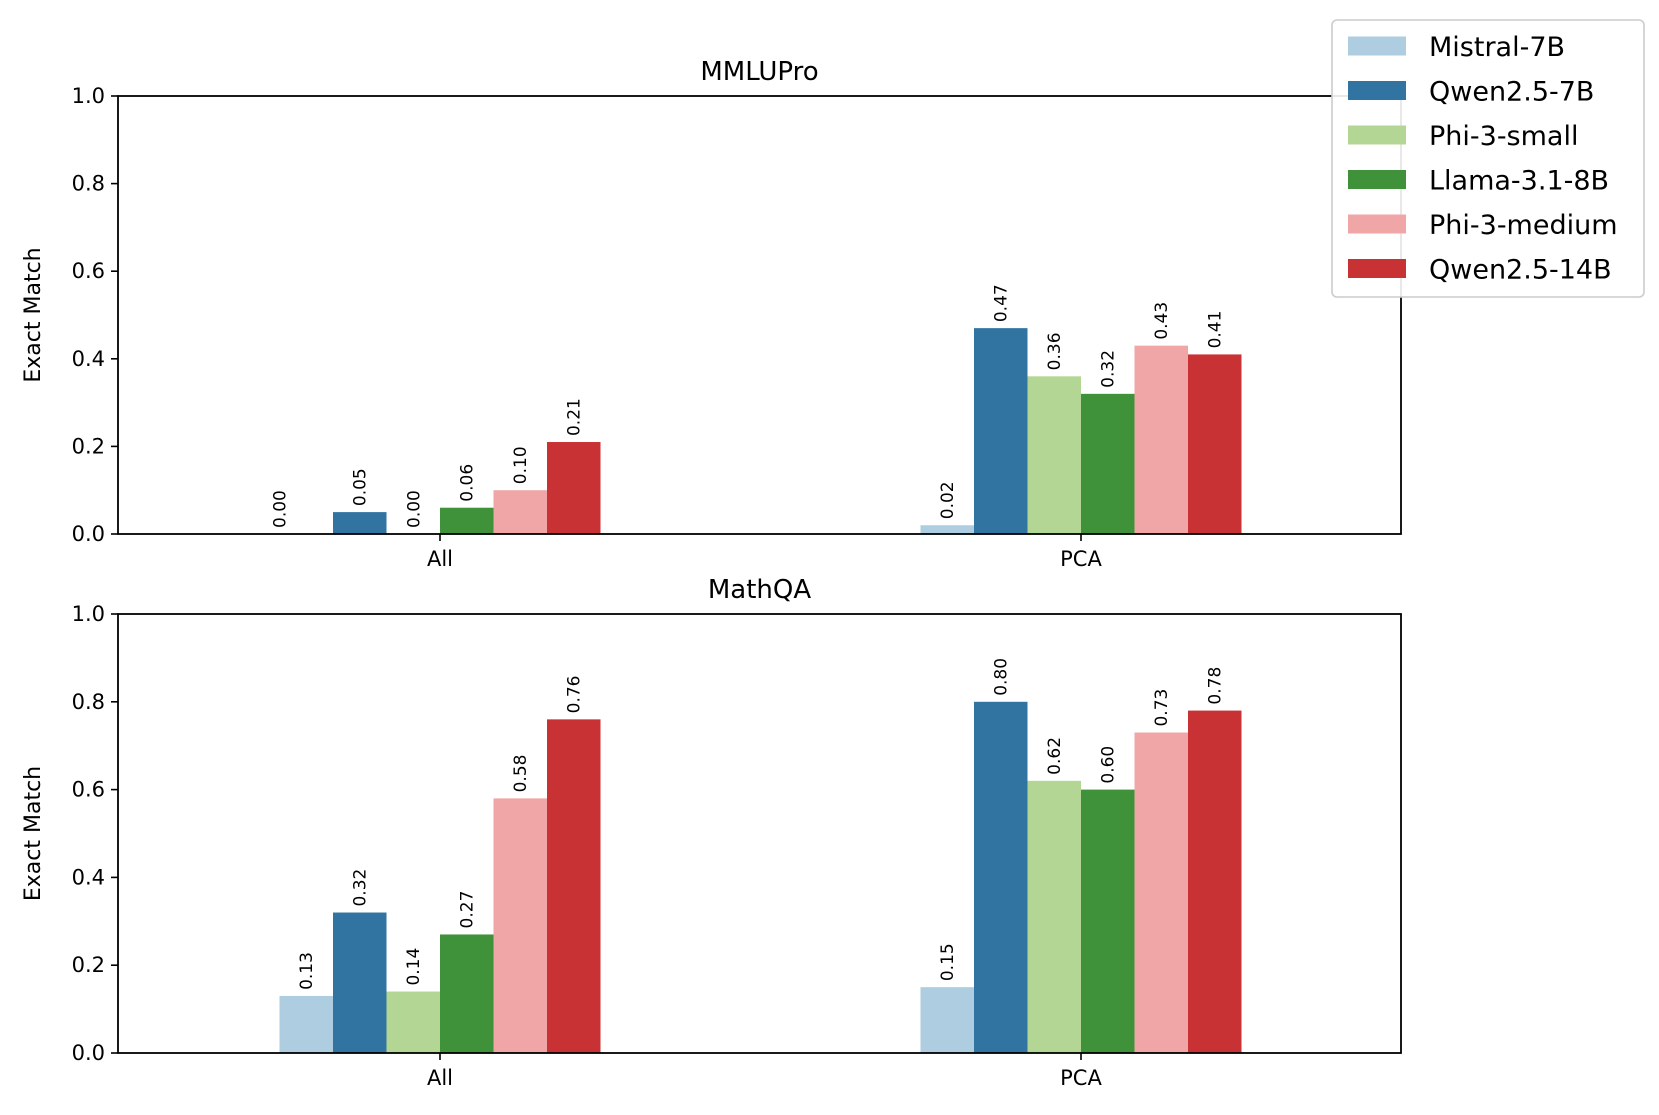 Image resolution: width=1659 pixels, height=1115 pixels. I want to click on bar-value-label: 0.02, so click(948, 500).